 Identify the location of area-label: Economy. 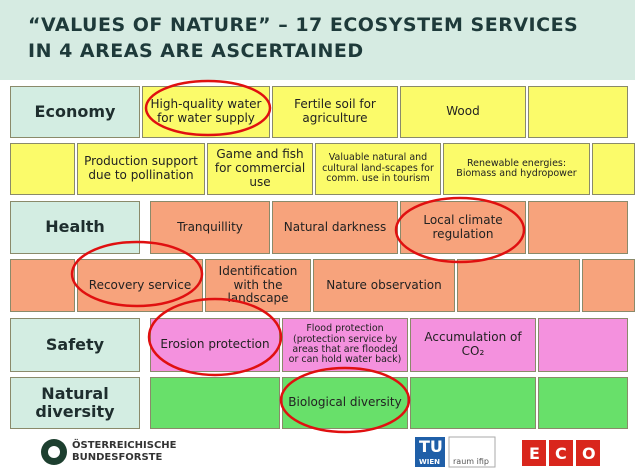
(75, 112).